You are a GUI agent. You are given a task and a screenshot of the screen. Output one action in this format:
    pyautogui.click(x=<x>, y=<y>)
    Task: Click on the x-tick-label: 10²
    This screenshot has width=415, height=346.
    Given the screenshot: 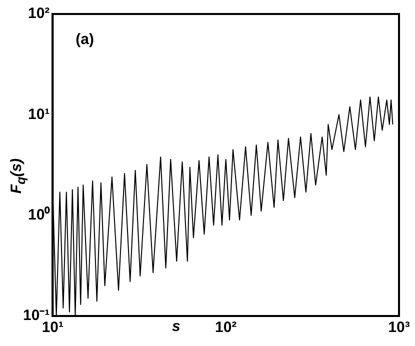 What is the action you would take?
    pyautogui.click(x=225, y=327)
    